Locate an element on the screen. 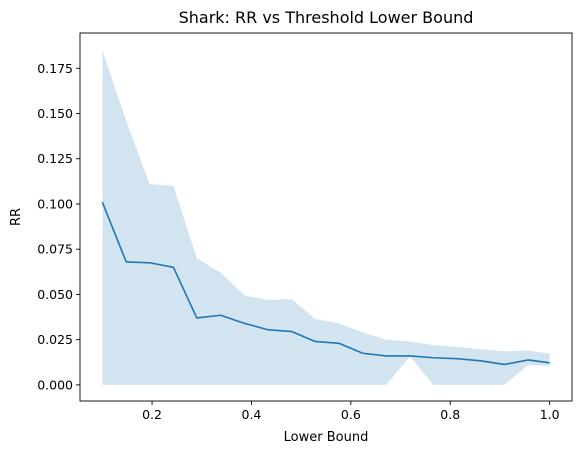 This screenshot has width=584, height=459. y-axis-label: RR is located at coordinates (16, 217).